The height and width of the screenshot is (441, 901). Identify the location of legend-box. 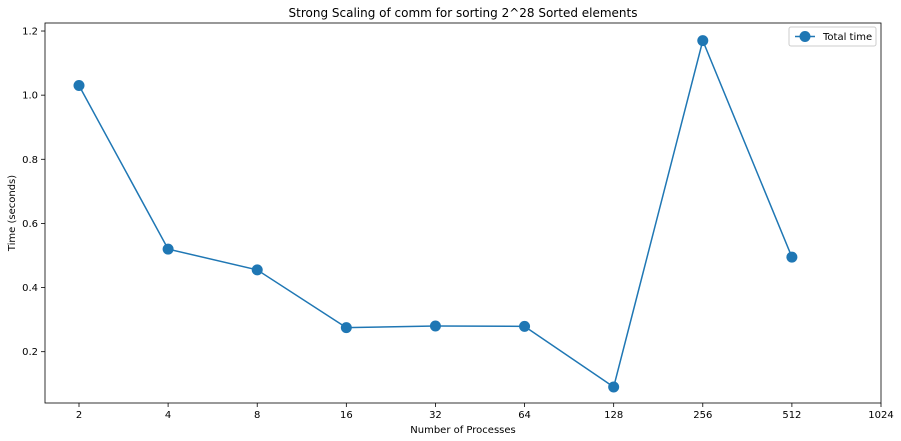
(832, 36).